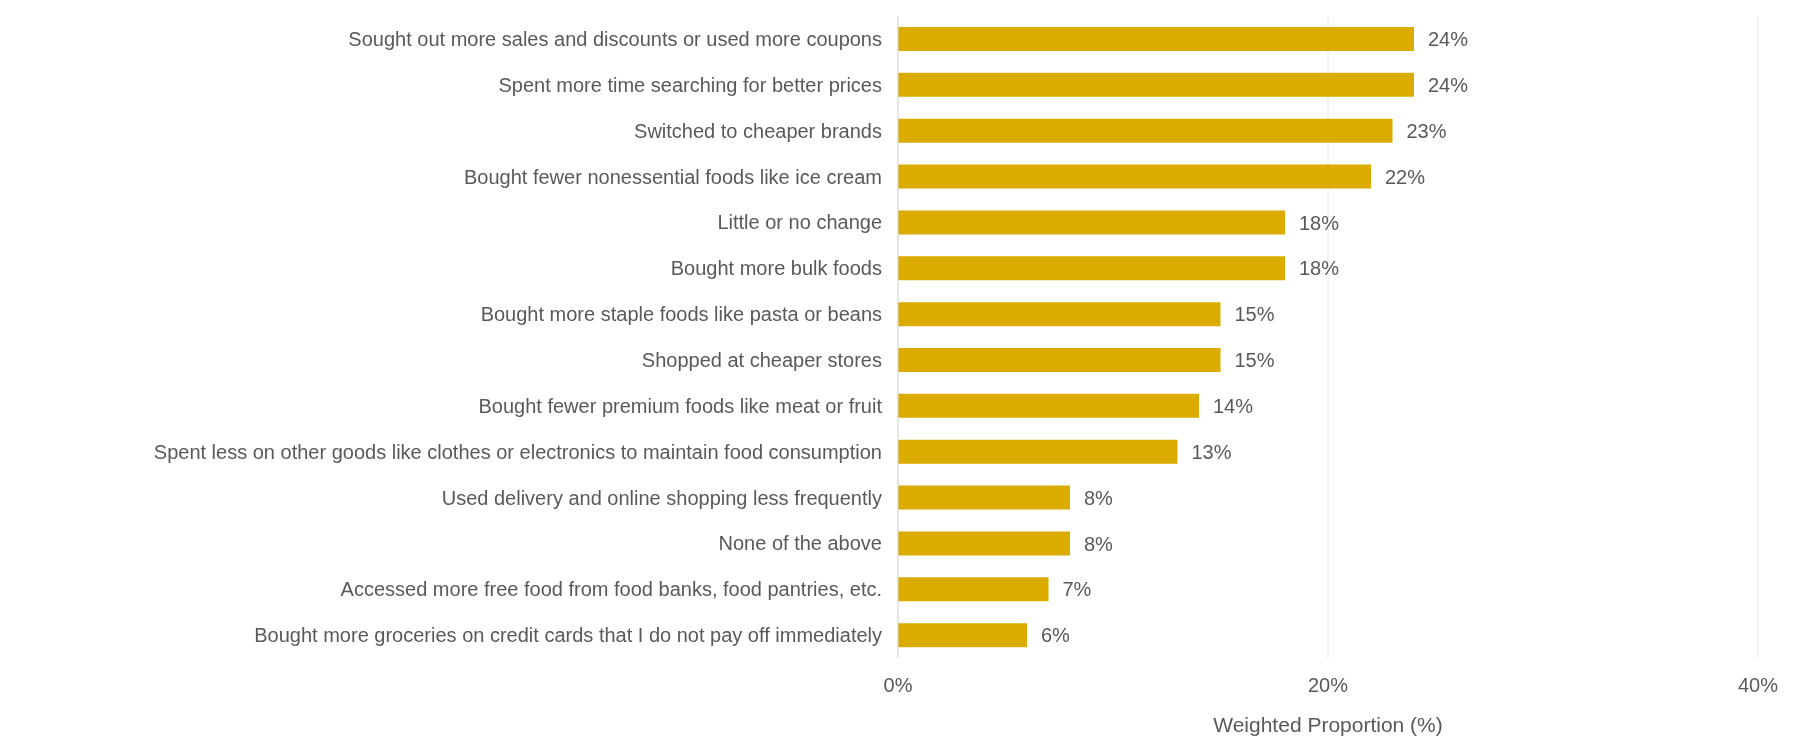  I want to click on y-tick-label: Bought more bulk foods, so click(776, 268).